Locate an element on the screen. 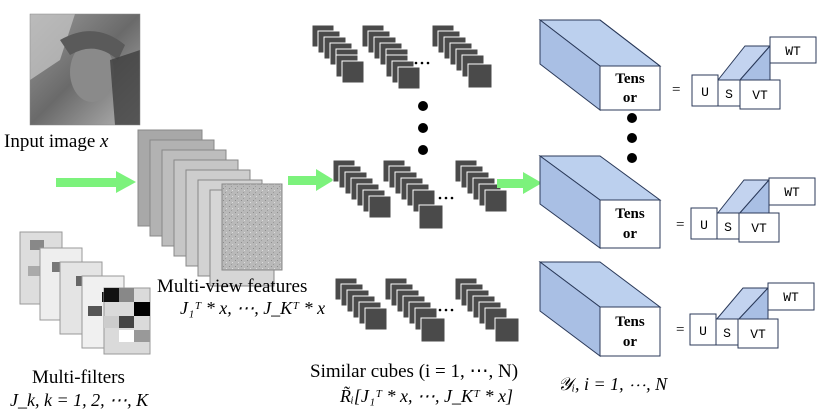 This screenshot has width=826, height=419. feature-stack is located at coordinates (210, 208).